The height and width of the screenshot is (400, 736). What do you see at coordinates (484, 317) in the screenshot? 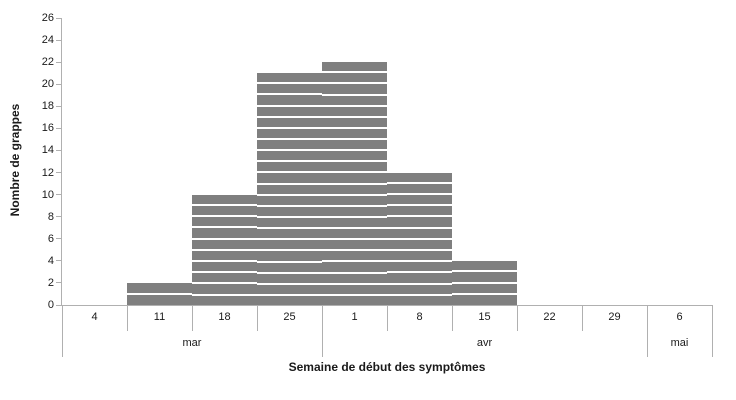
I see `week-label: 15` at bounding box center [484, 317].